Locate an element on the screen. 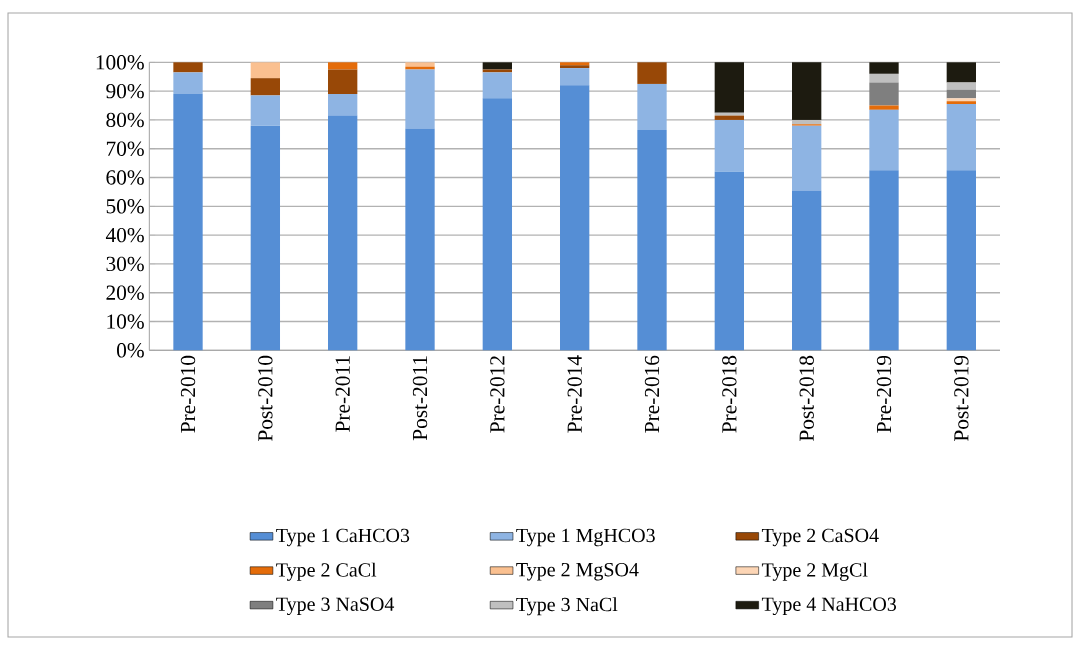 The image size is (1081, 645). x-tick-label: Pre-2012 is located at coordinates (497, 394).